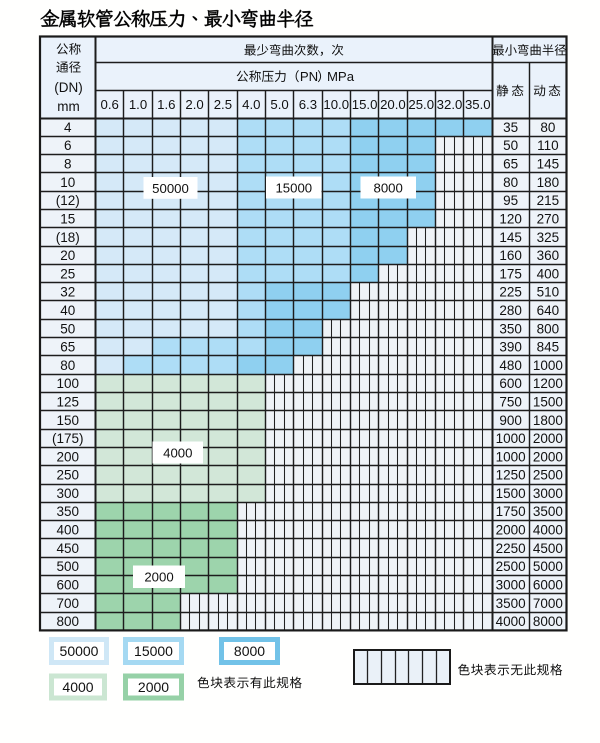  What do you see at coordinates (393, 104) in the screenshot?
I see `svg-text: 20.0` at bounding box center [393, 104].